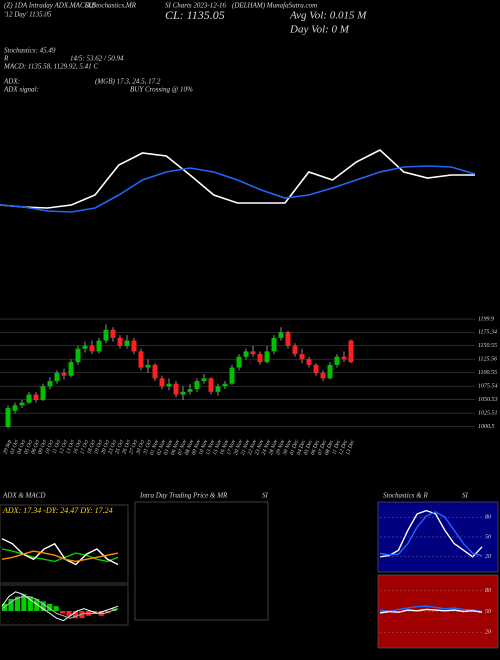 The height and width of the screenshot is (660, 500). What do you see at coordinates (84, 447) in the screenshot?
I see `x-tick-label: 17 Oct` at bounding box center [84, 447].